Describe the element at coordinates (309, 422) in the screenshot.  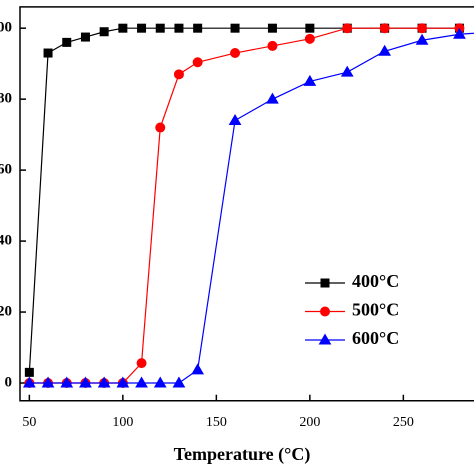
I see `x-tick-label: 200` at that location.